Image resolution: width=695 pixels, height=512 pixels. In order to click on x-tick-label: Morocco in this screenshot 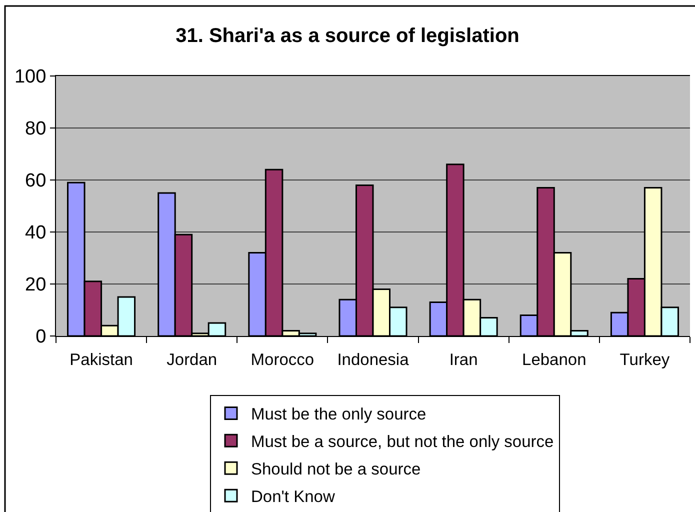, I will do `click(282, 359)`.